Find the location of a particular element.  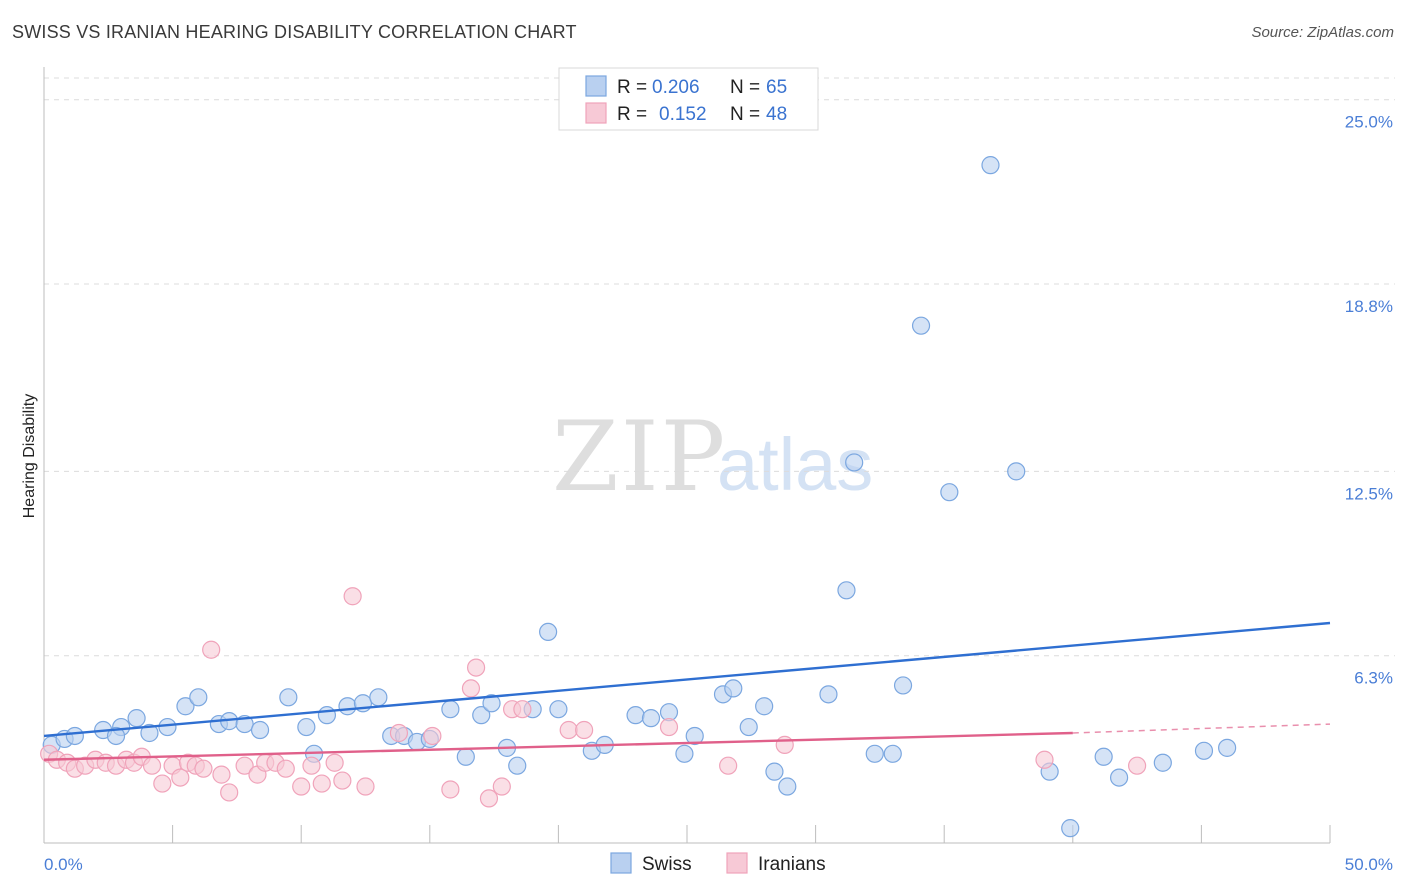

legend-r-value: 0.206 is located at coordinates (676, 87).